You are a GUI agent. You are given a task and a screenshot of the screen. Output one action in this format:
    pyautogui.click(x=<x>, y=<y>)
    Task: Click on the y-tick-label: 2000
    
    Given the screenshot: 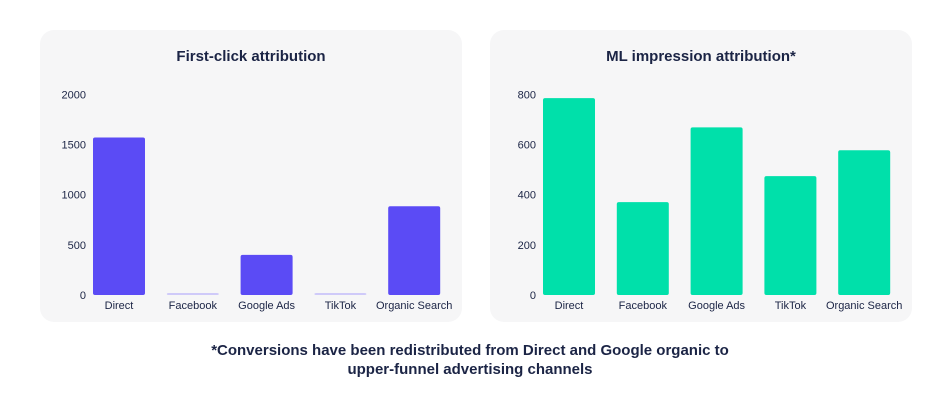 What is the action you would take?
    pyautogui.click(x=74, y=95)
    